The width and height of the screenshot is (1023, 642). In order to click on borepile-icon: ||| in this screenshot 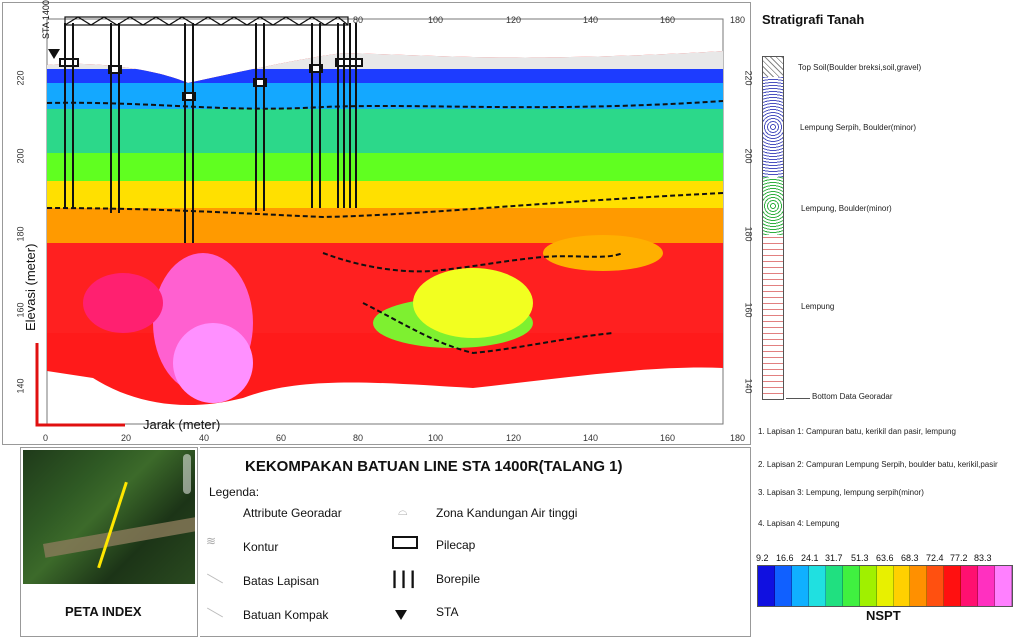, I will do `click(406, 578)`.